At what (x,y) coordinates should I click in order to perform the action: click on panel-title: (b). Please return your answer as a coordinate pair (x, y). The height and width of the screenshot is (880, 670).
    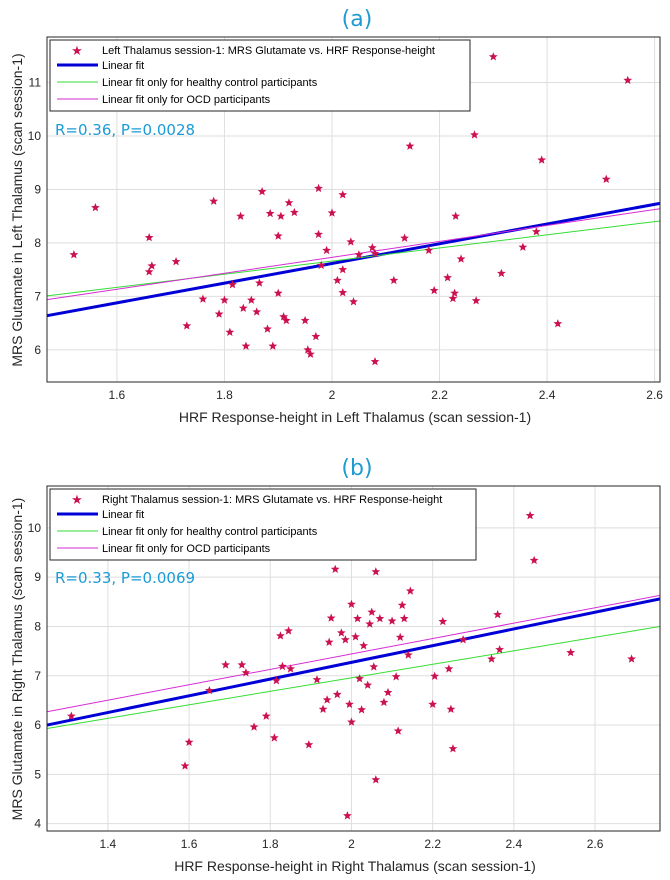
    Looking at the image, I should click on (356, 468).